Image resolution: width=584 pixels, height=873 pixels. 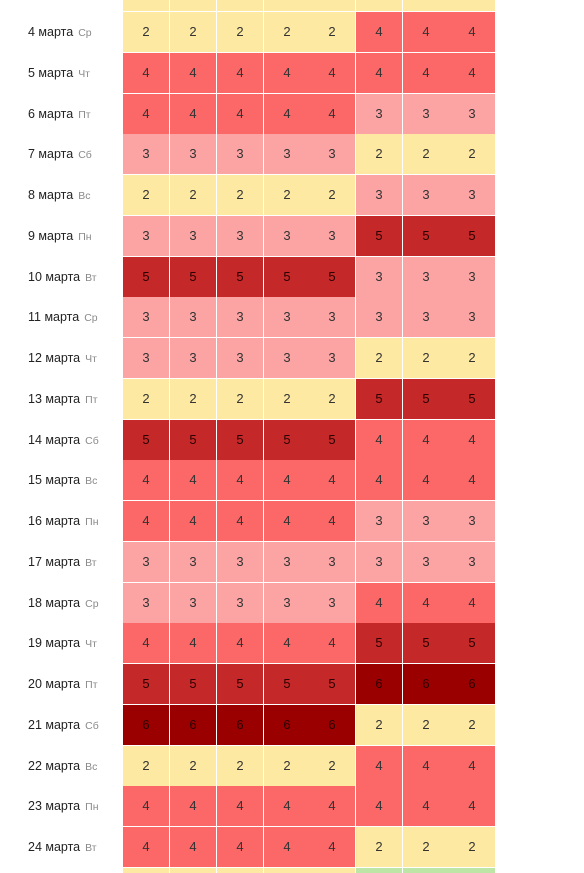 I want to click on forecast-row: 17 марта Вт 3 3 3 3 3 3 3 3, so click(x=292, y=561).